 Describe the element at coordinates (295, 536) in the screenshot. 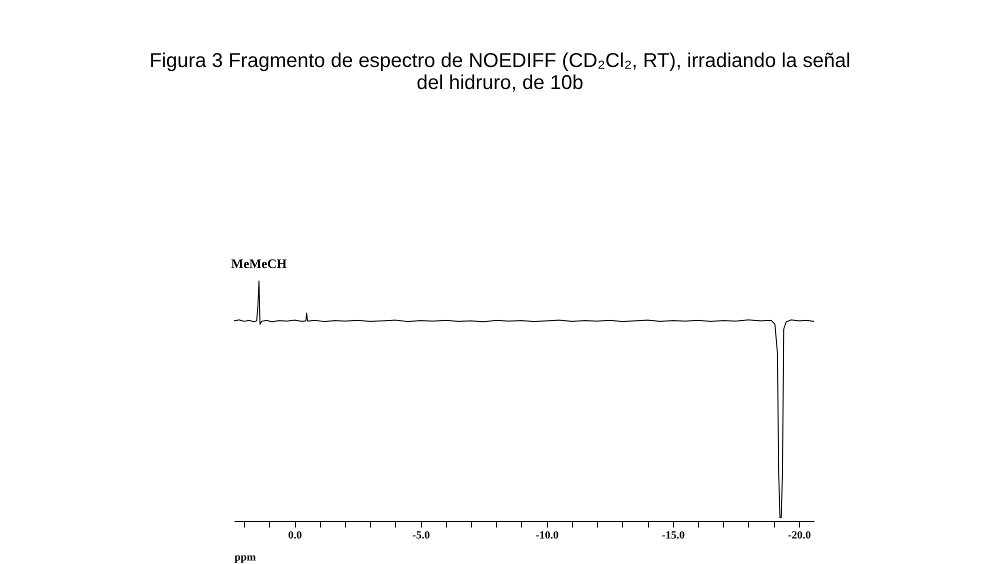

I see `x-tick-label: 0.0` at that location.